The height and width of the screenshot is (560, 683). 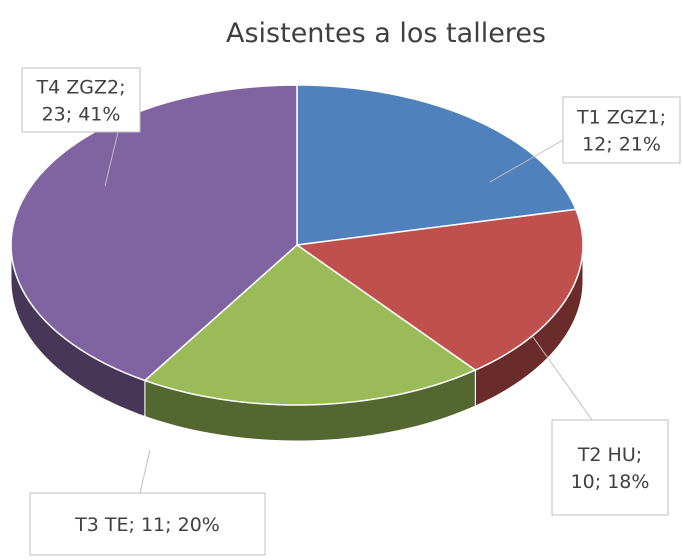 I want to click on label-part: T3 TE, so click(x=101, y=525).